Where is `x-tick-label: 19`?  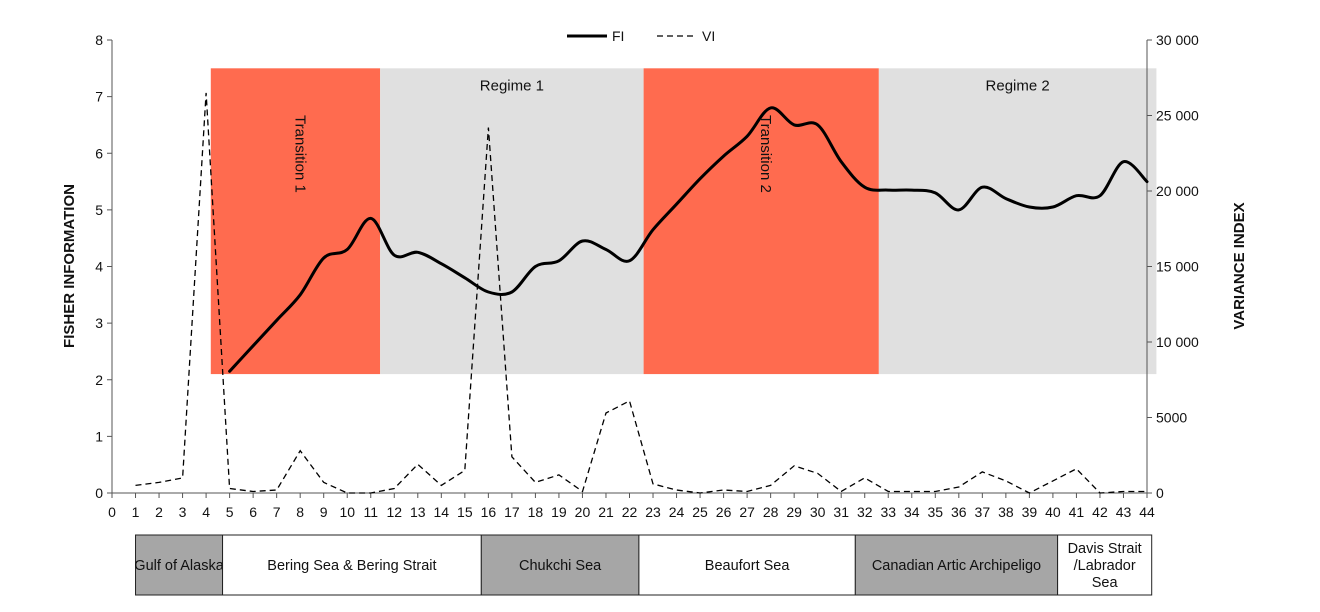
x-tick-label: 19 is located at coordinates (559, 512).